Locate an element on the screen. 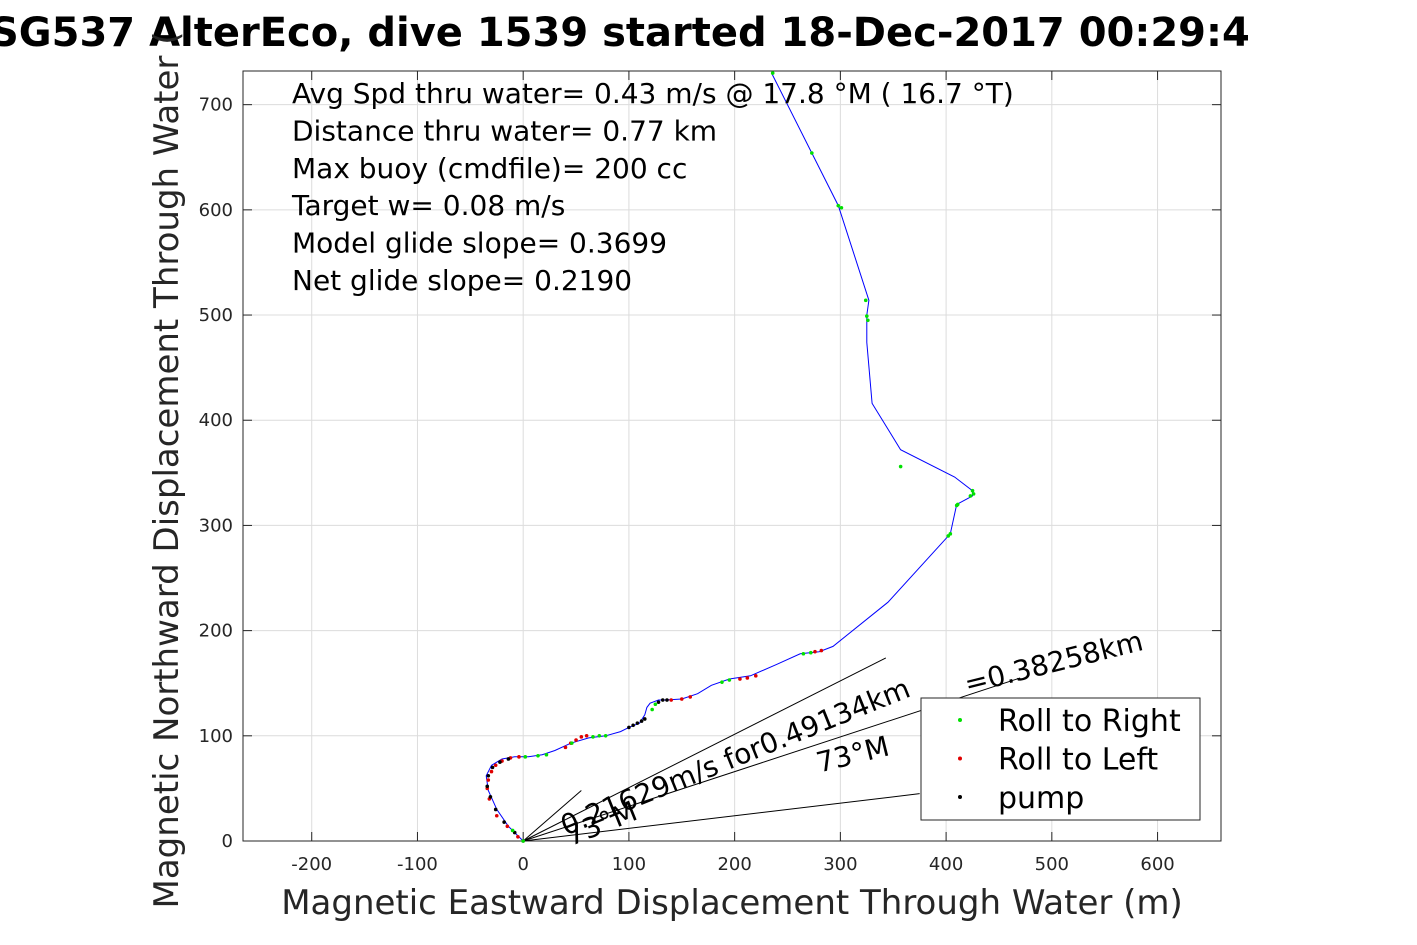  stat-line: Target w= 0.08 m/s is located at coordinates (428, 205).